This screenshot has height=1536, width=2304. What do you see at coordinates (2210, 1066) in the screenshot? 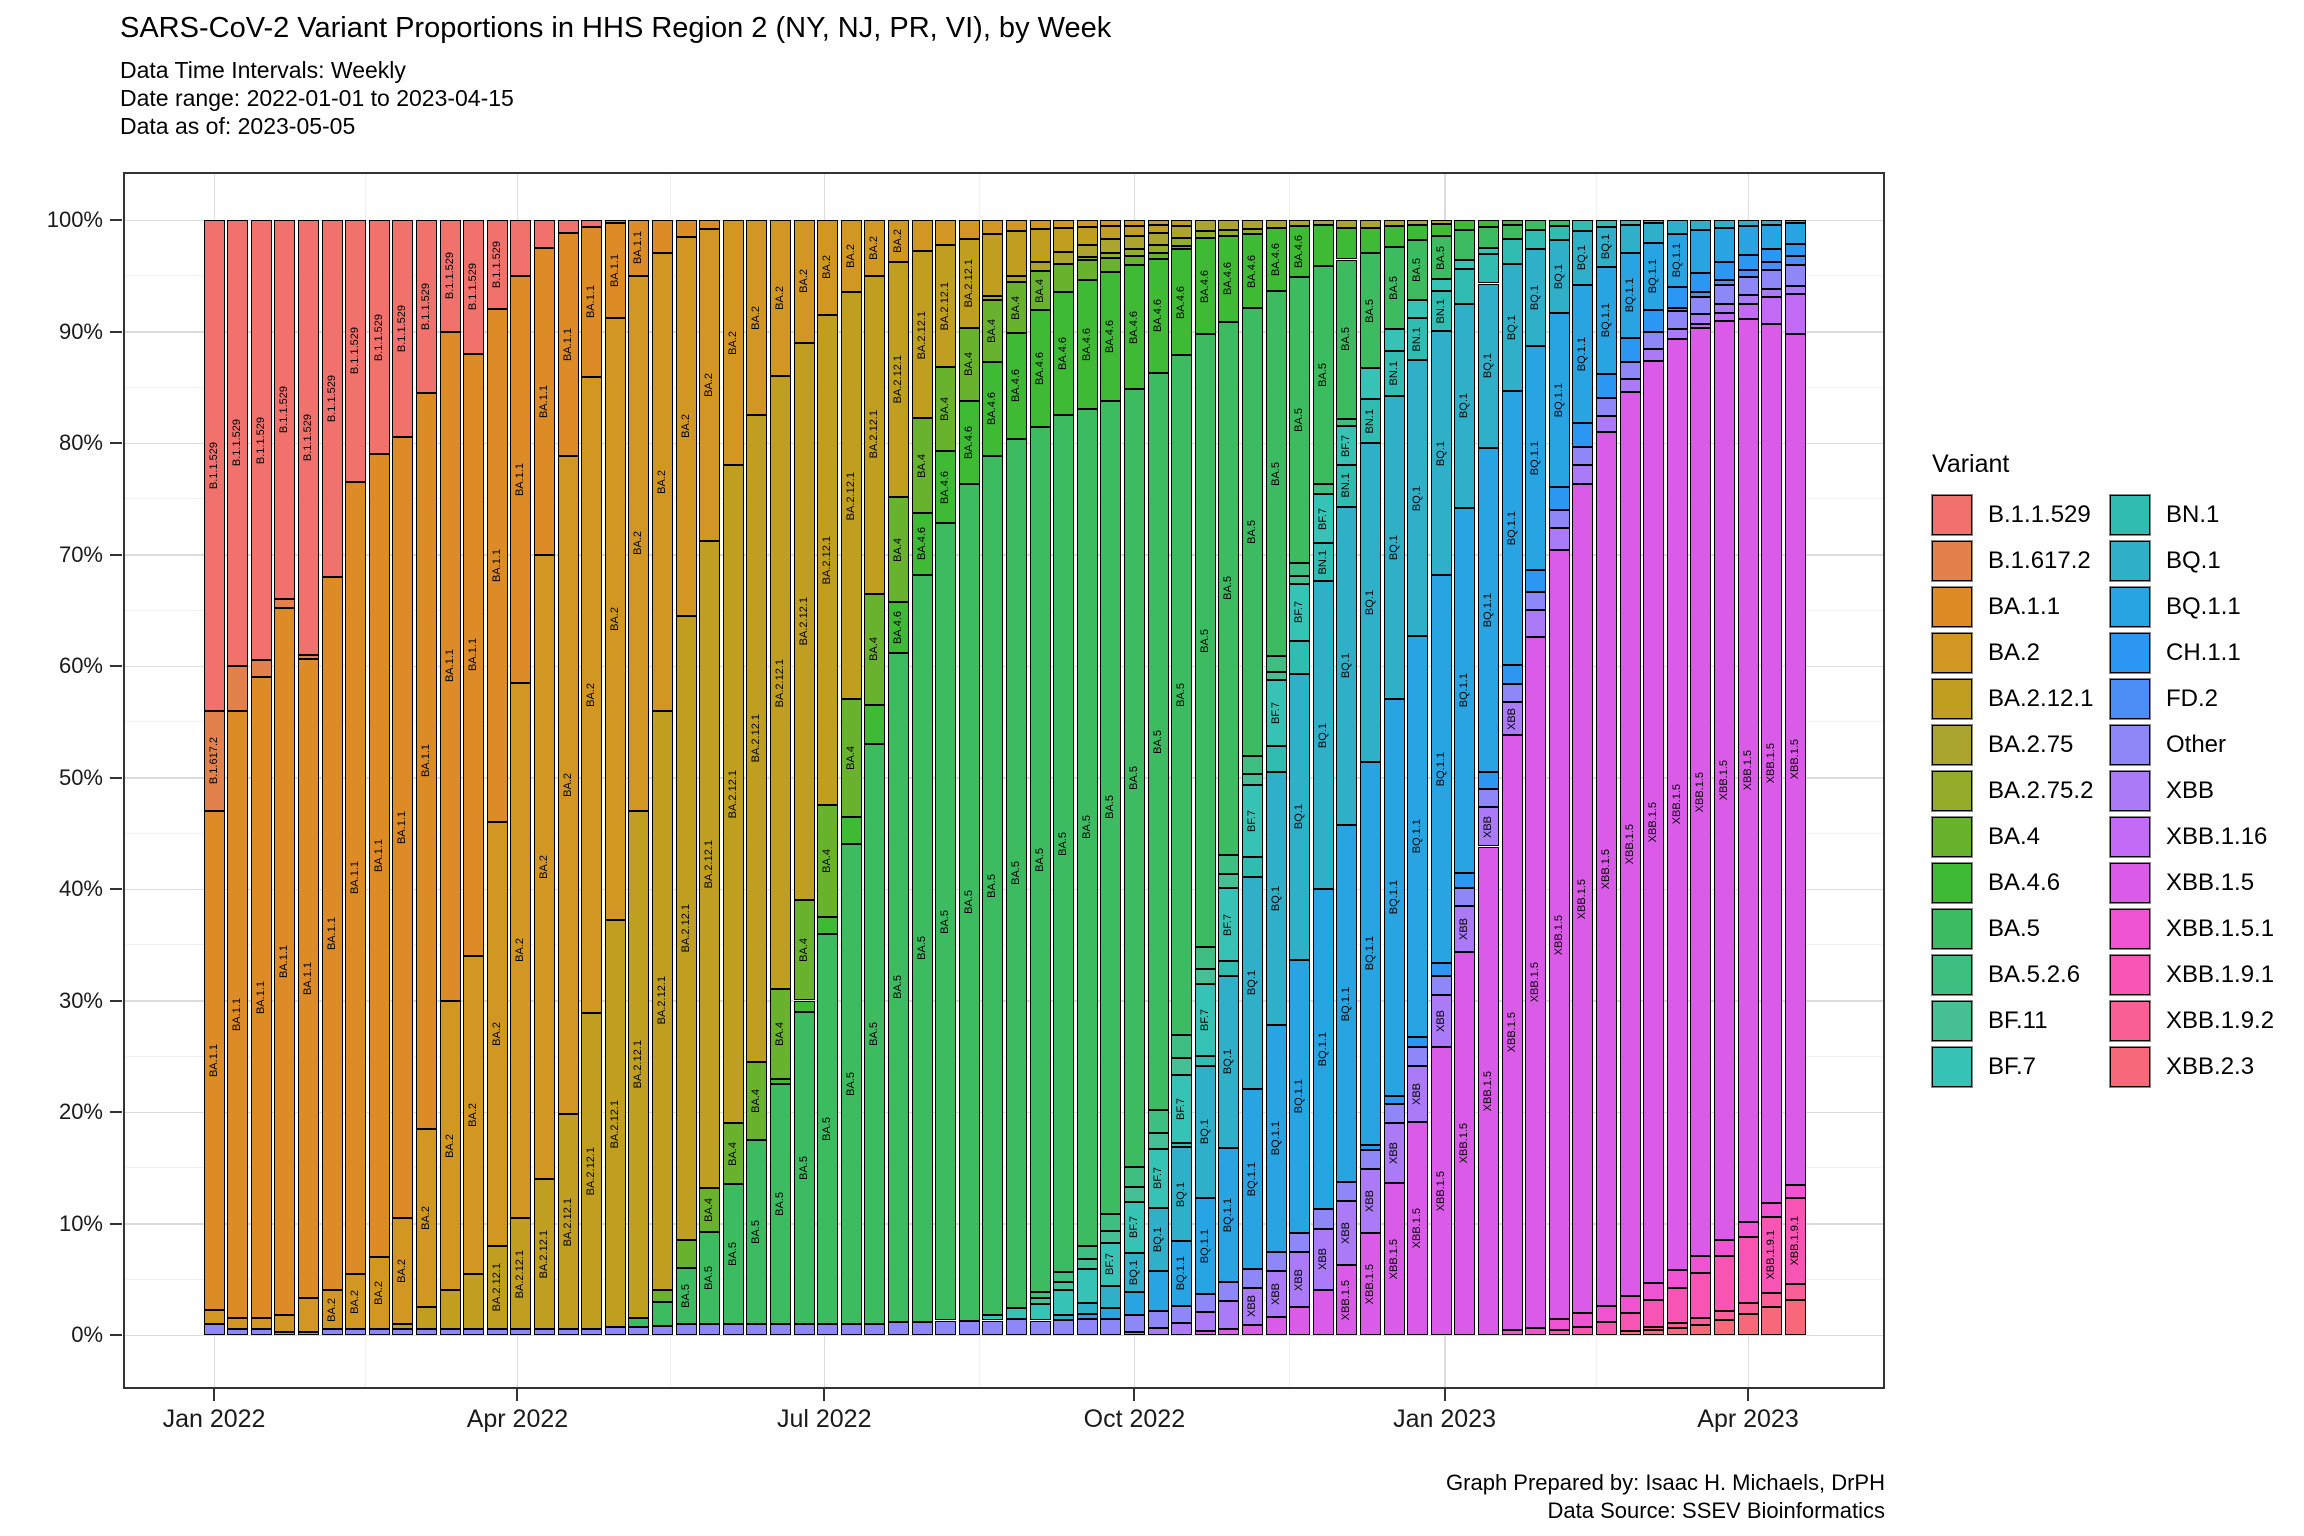
I see `legend-label: XBB.2.3` at bounding box center [2210, 1066].